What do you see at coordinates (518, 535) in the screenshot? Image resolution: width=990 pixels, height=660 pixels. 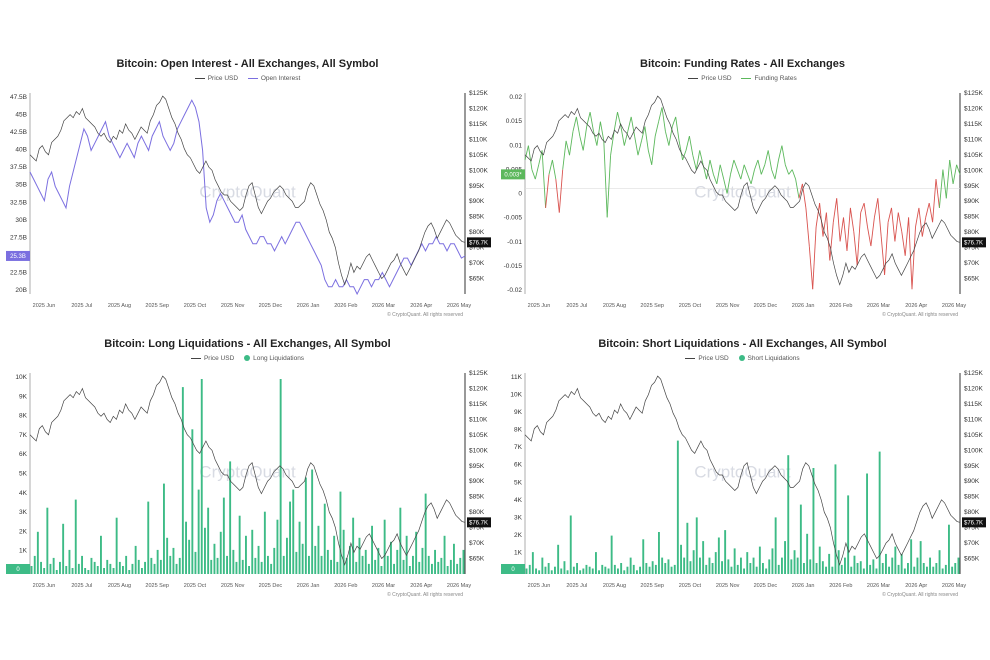 I see `left-tick-label: 2K` at bounding box center [518, 535].